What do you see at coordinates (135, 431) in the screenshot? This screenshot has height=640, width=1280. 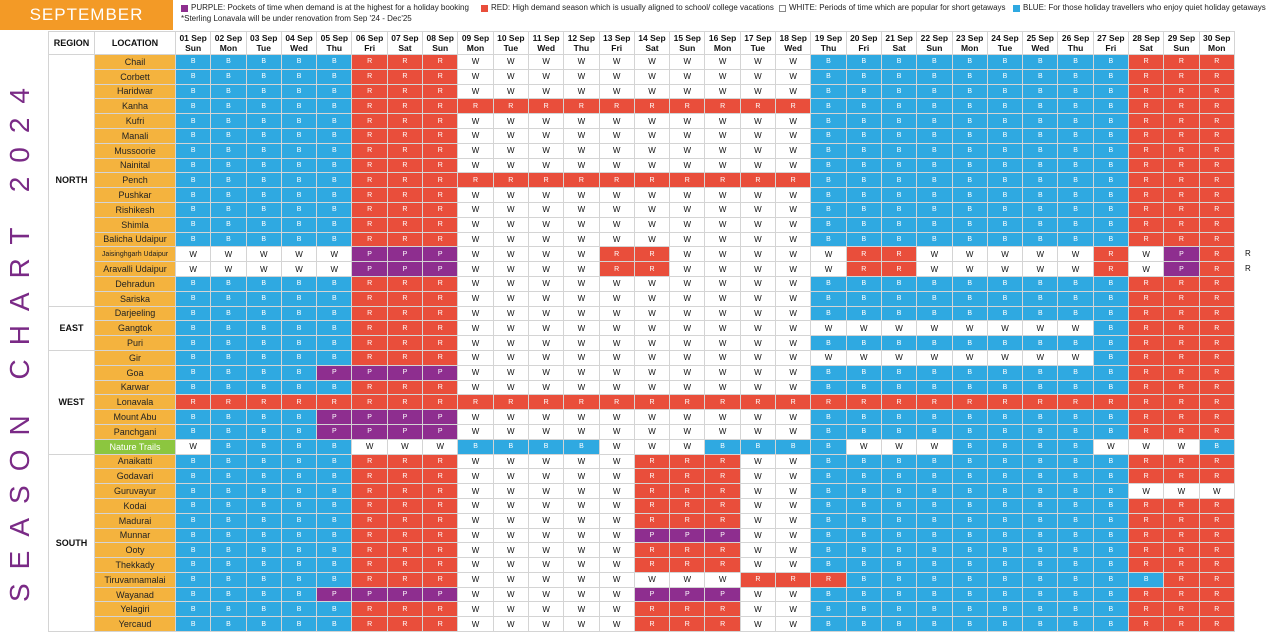 I see `location-cell: Panchgani` at bounding box center [135, 431].